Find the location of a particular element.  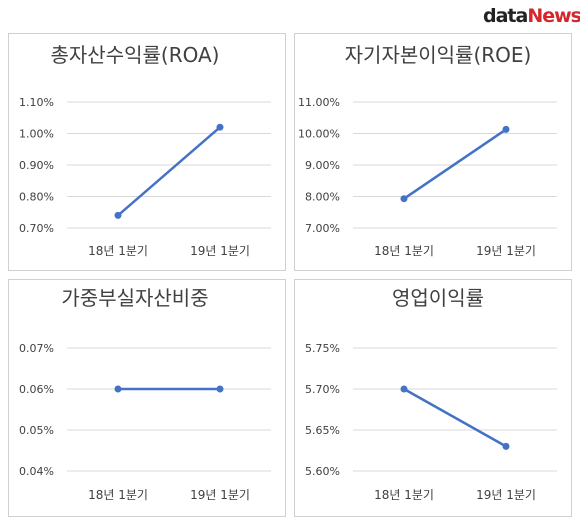

chart-title: 자기자본이익률(ROE) is located at coordinates (438, 55).